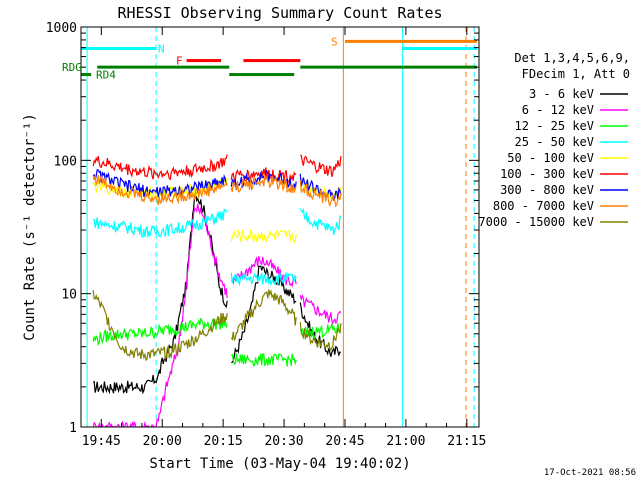 This screenshot has width=640, height=480. I want to click on legend-label-4: 50 - 100 keV, so click(550, 158).